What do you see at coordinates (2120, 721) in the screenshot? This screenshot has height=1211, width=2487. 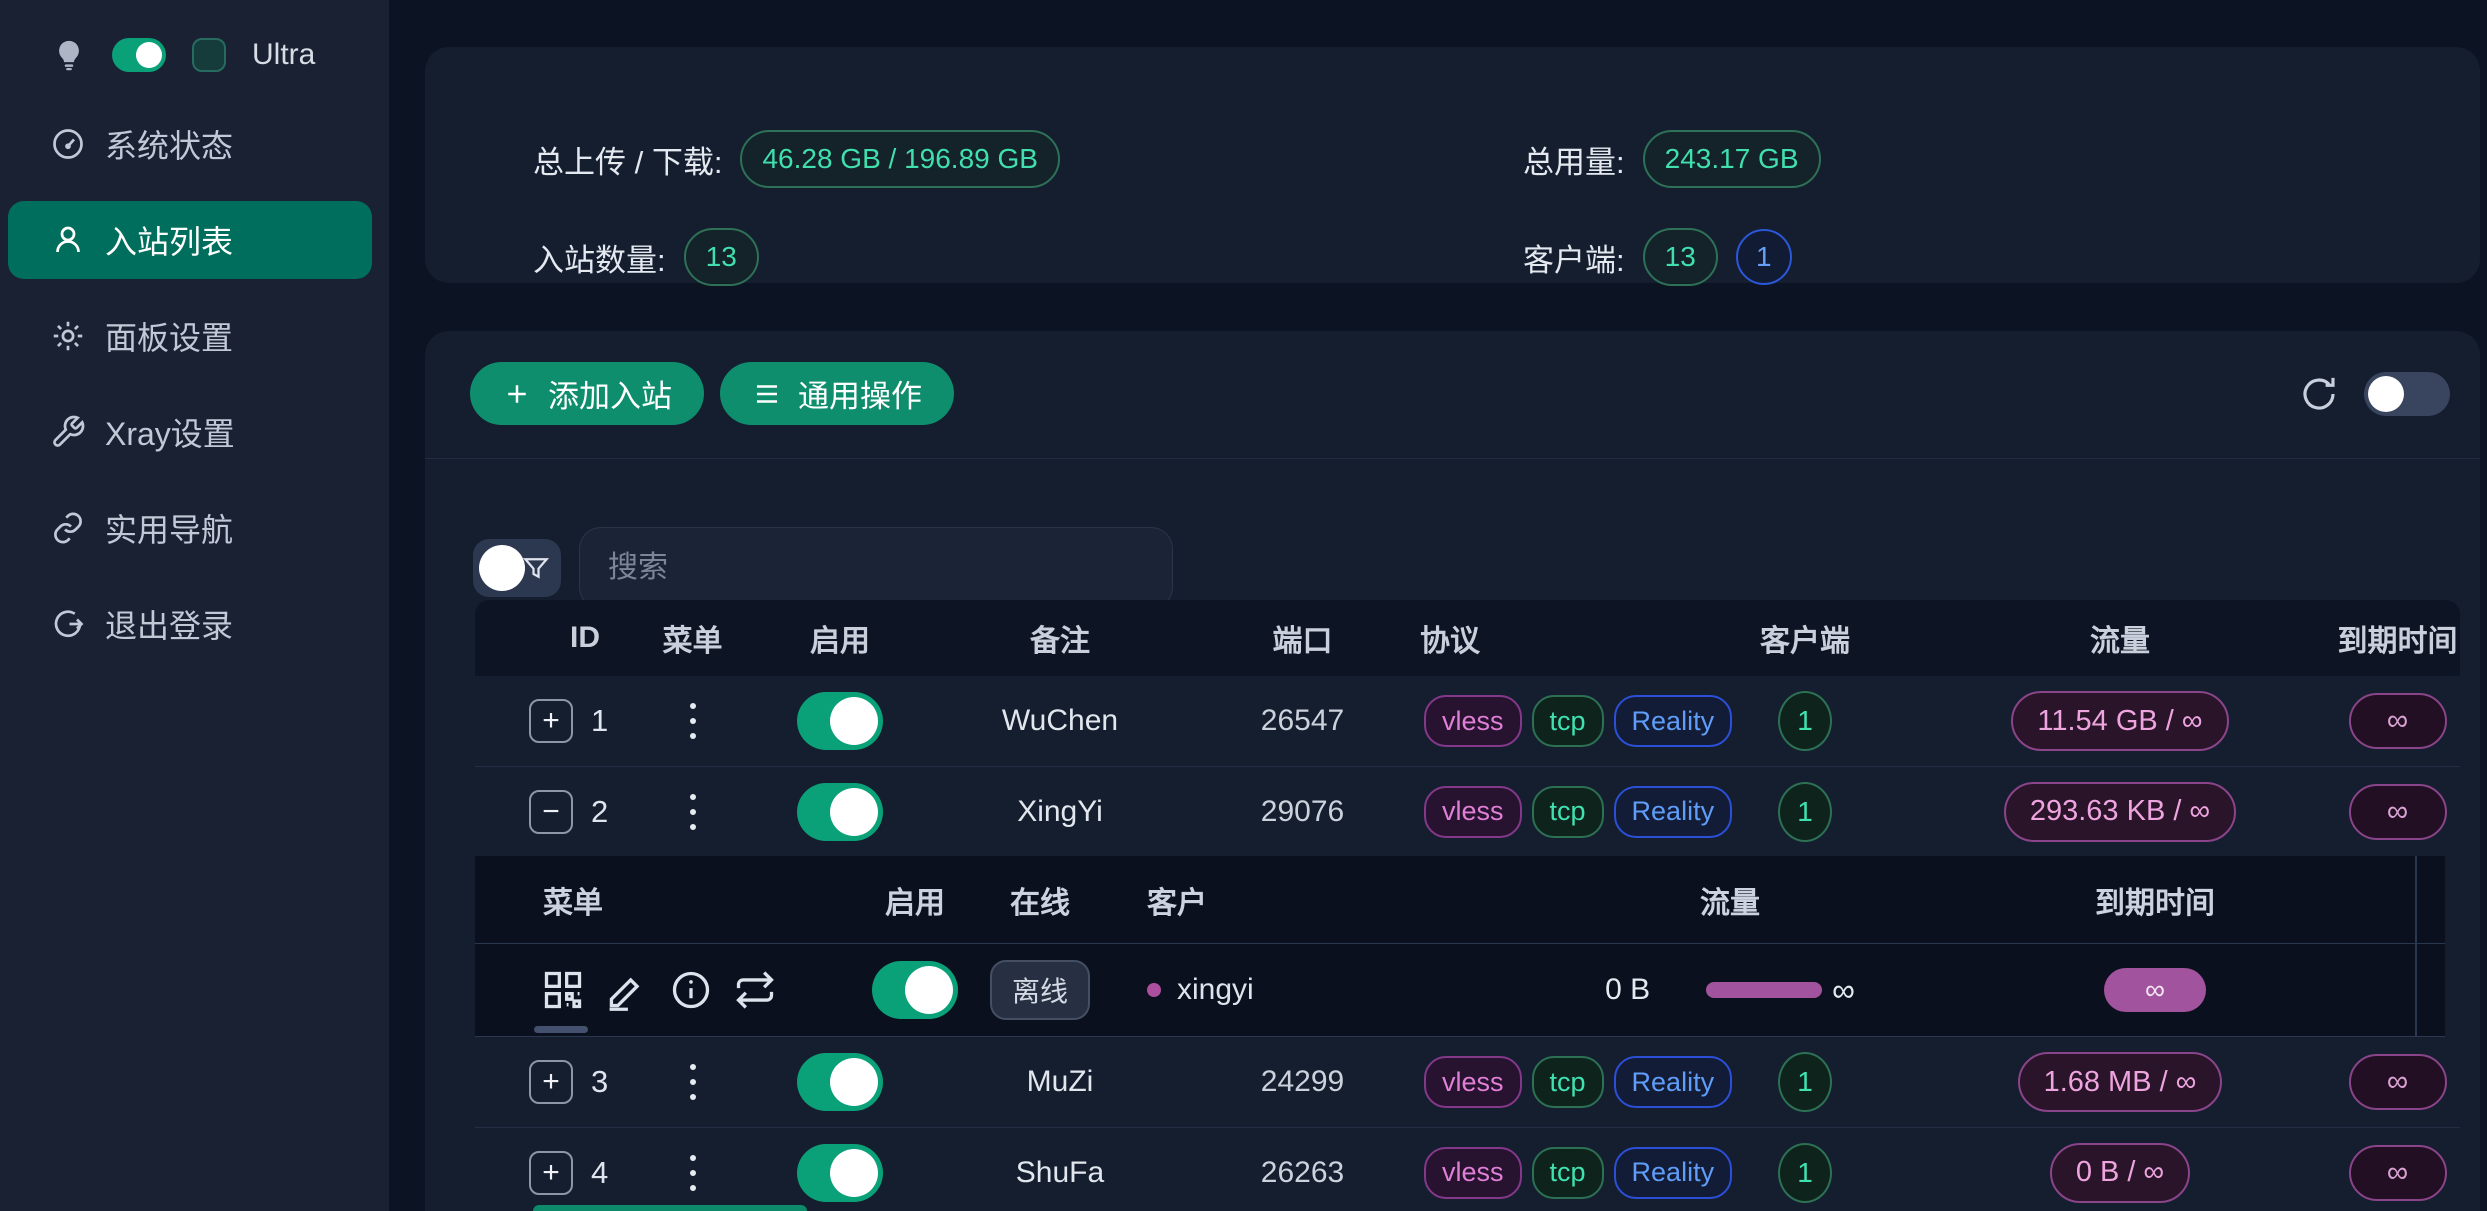 I see `traffic-badge: 11.54 GB / ∞` at bounding box center [2120, 721].